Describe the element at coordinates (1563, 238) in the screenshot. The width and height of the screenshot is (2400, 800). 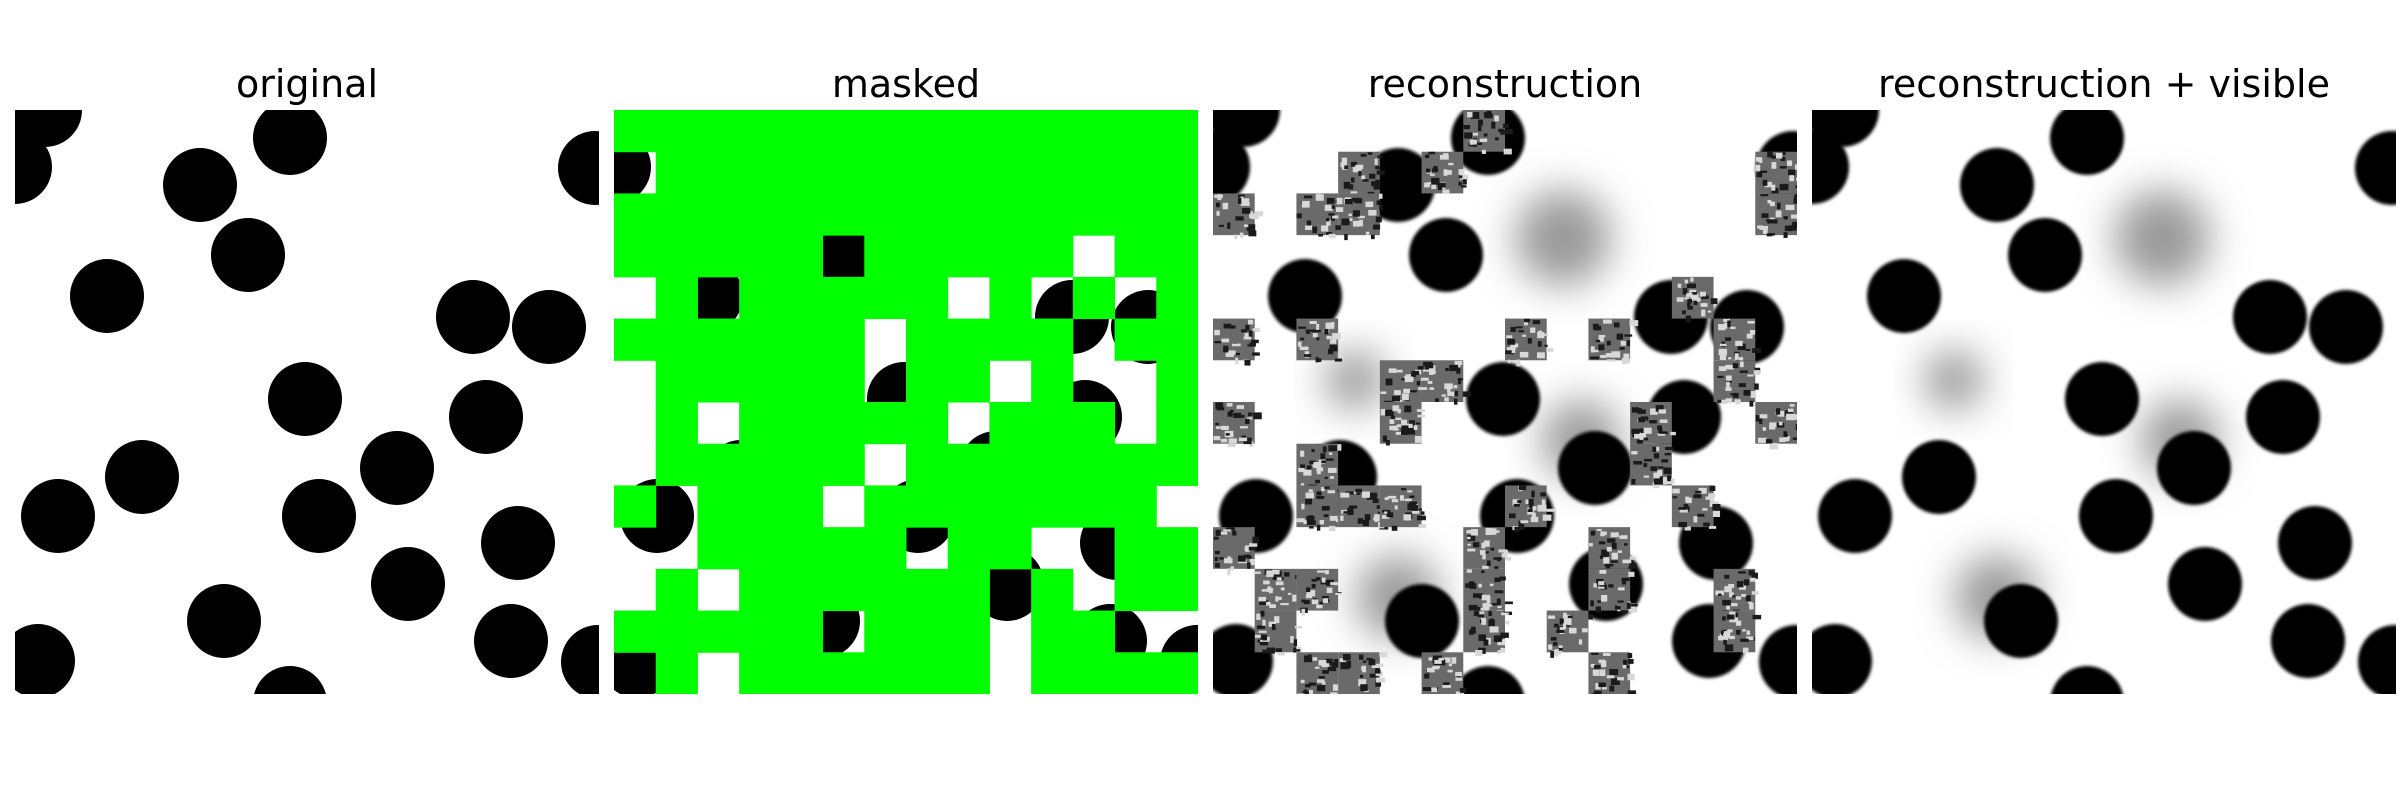
I see `blur-smudge` at that location.